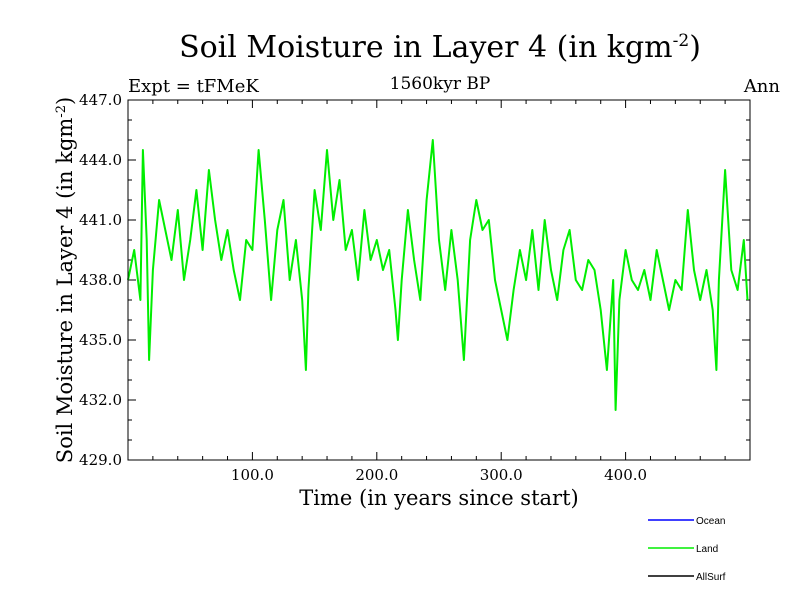 The width and height of the screenshot is (800, 600). I want to click on y-tick-labels: 429.0 432.0 435.0 438.0 441.0 444.0 447.0, so click(100, 280).